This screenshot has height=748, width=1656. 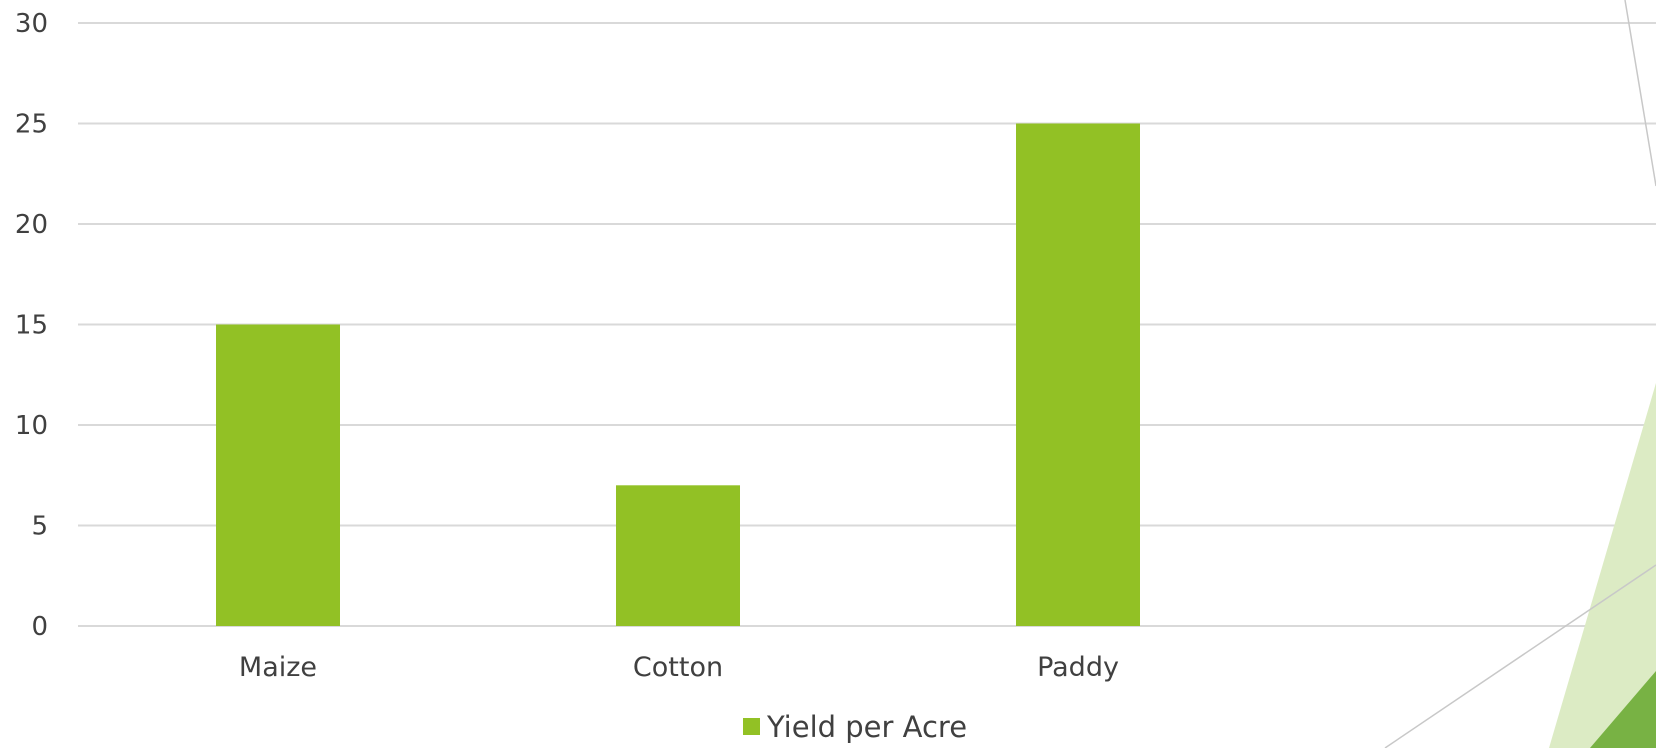 I want to click on x-tick-label: Cotton, so click(x=678, y=667).